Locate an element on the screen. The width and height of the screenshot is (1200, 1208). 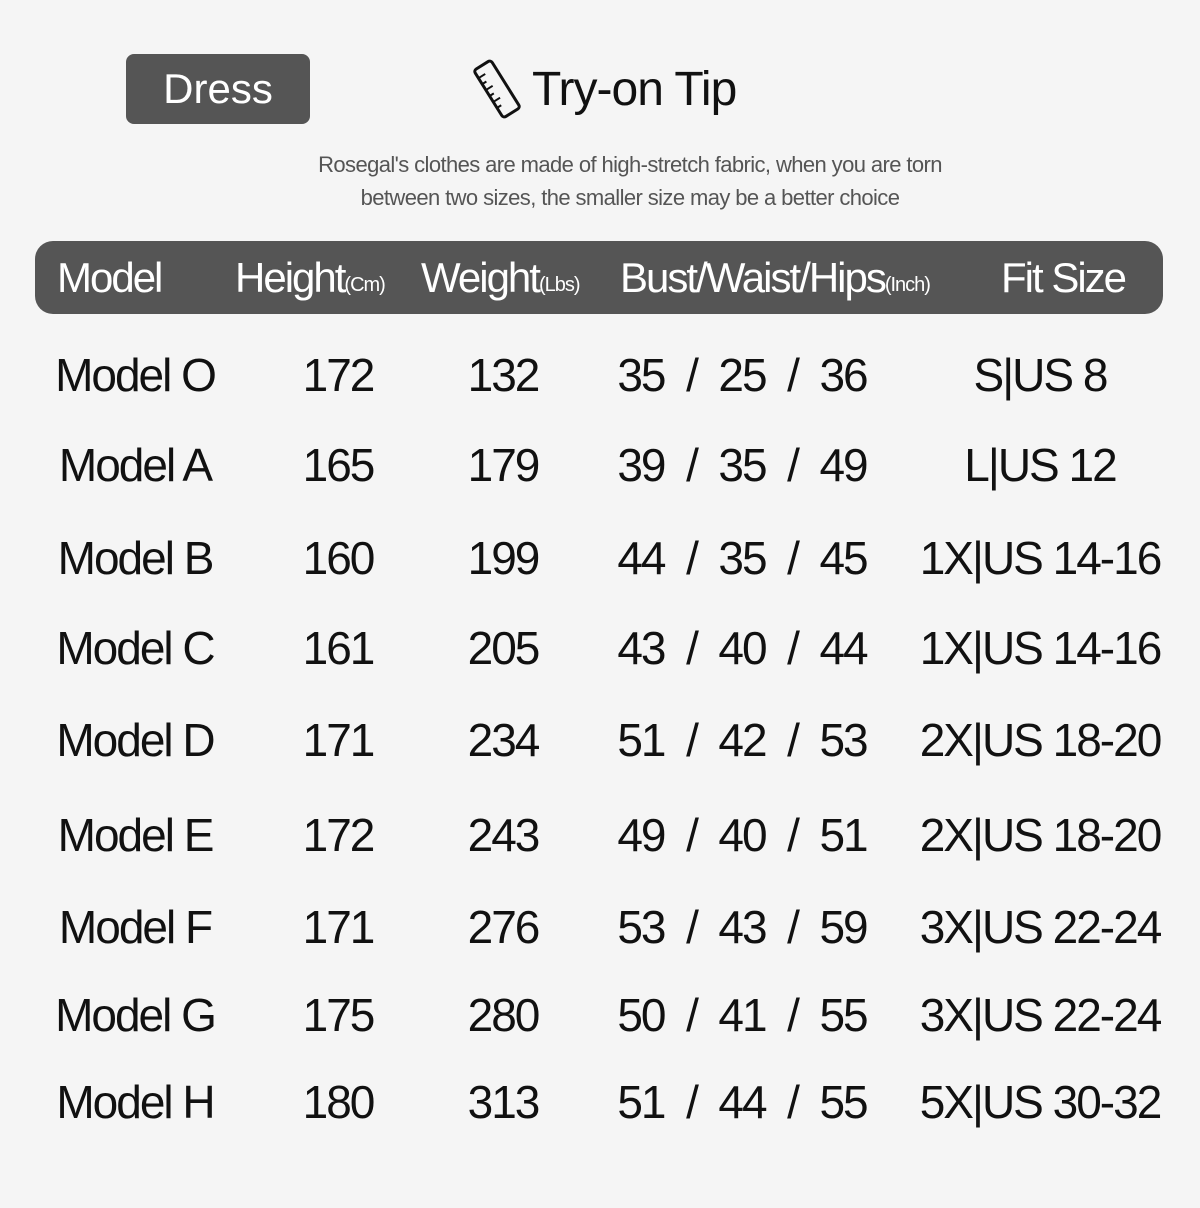
cell-model: Model D is located at coordinates (135, 740).